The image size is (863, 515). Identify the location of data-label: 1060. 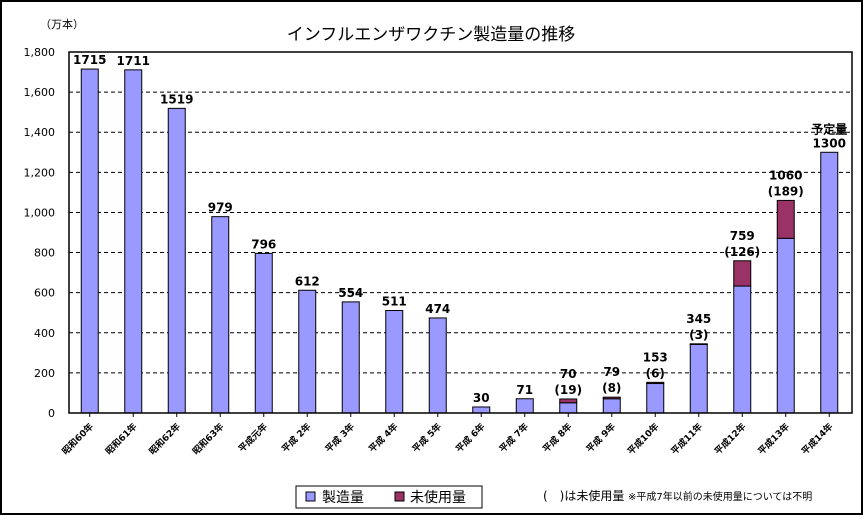
(785, 175).